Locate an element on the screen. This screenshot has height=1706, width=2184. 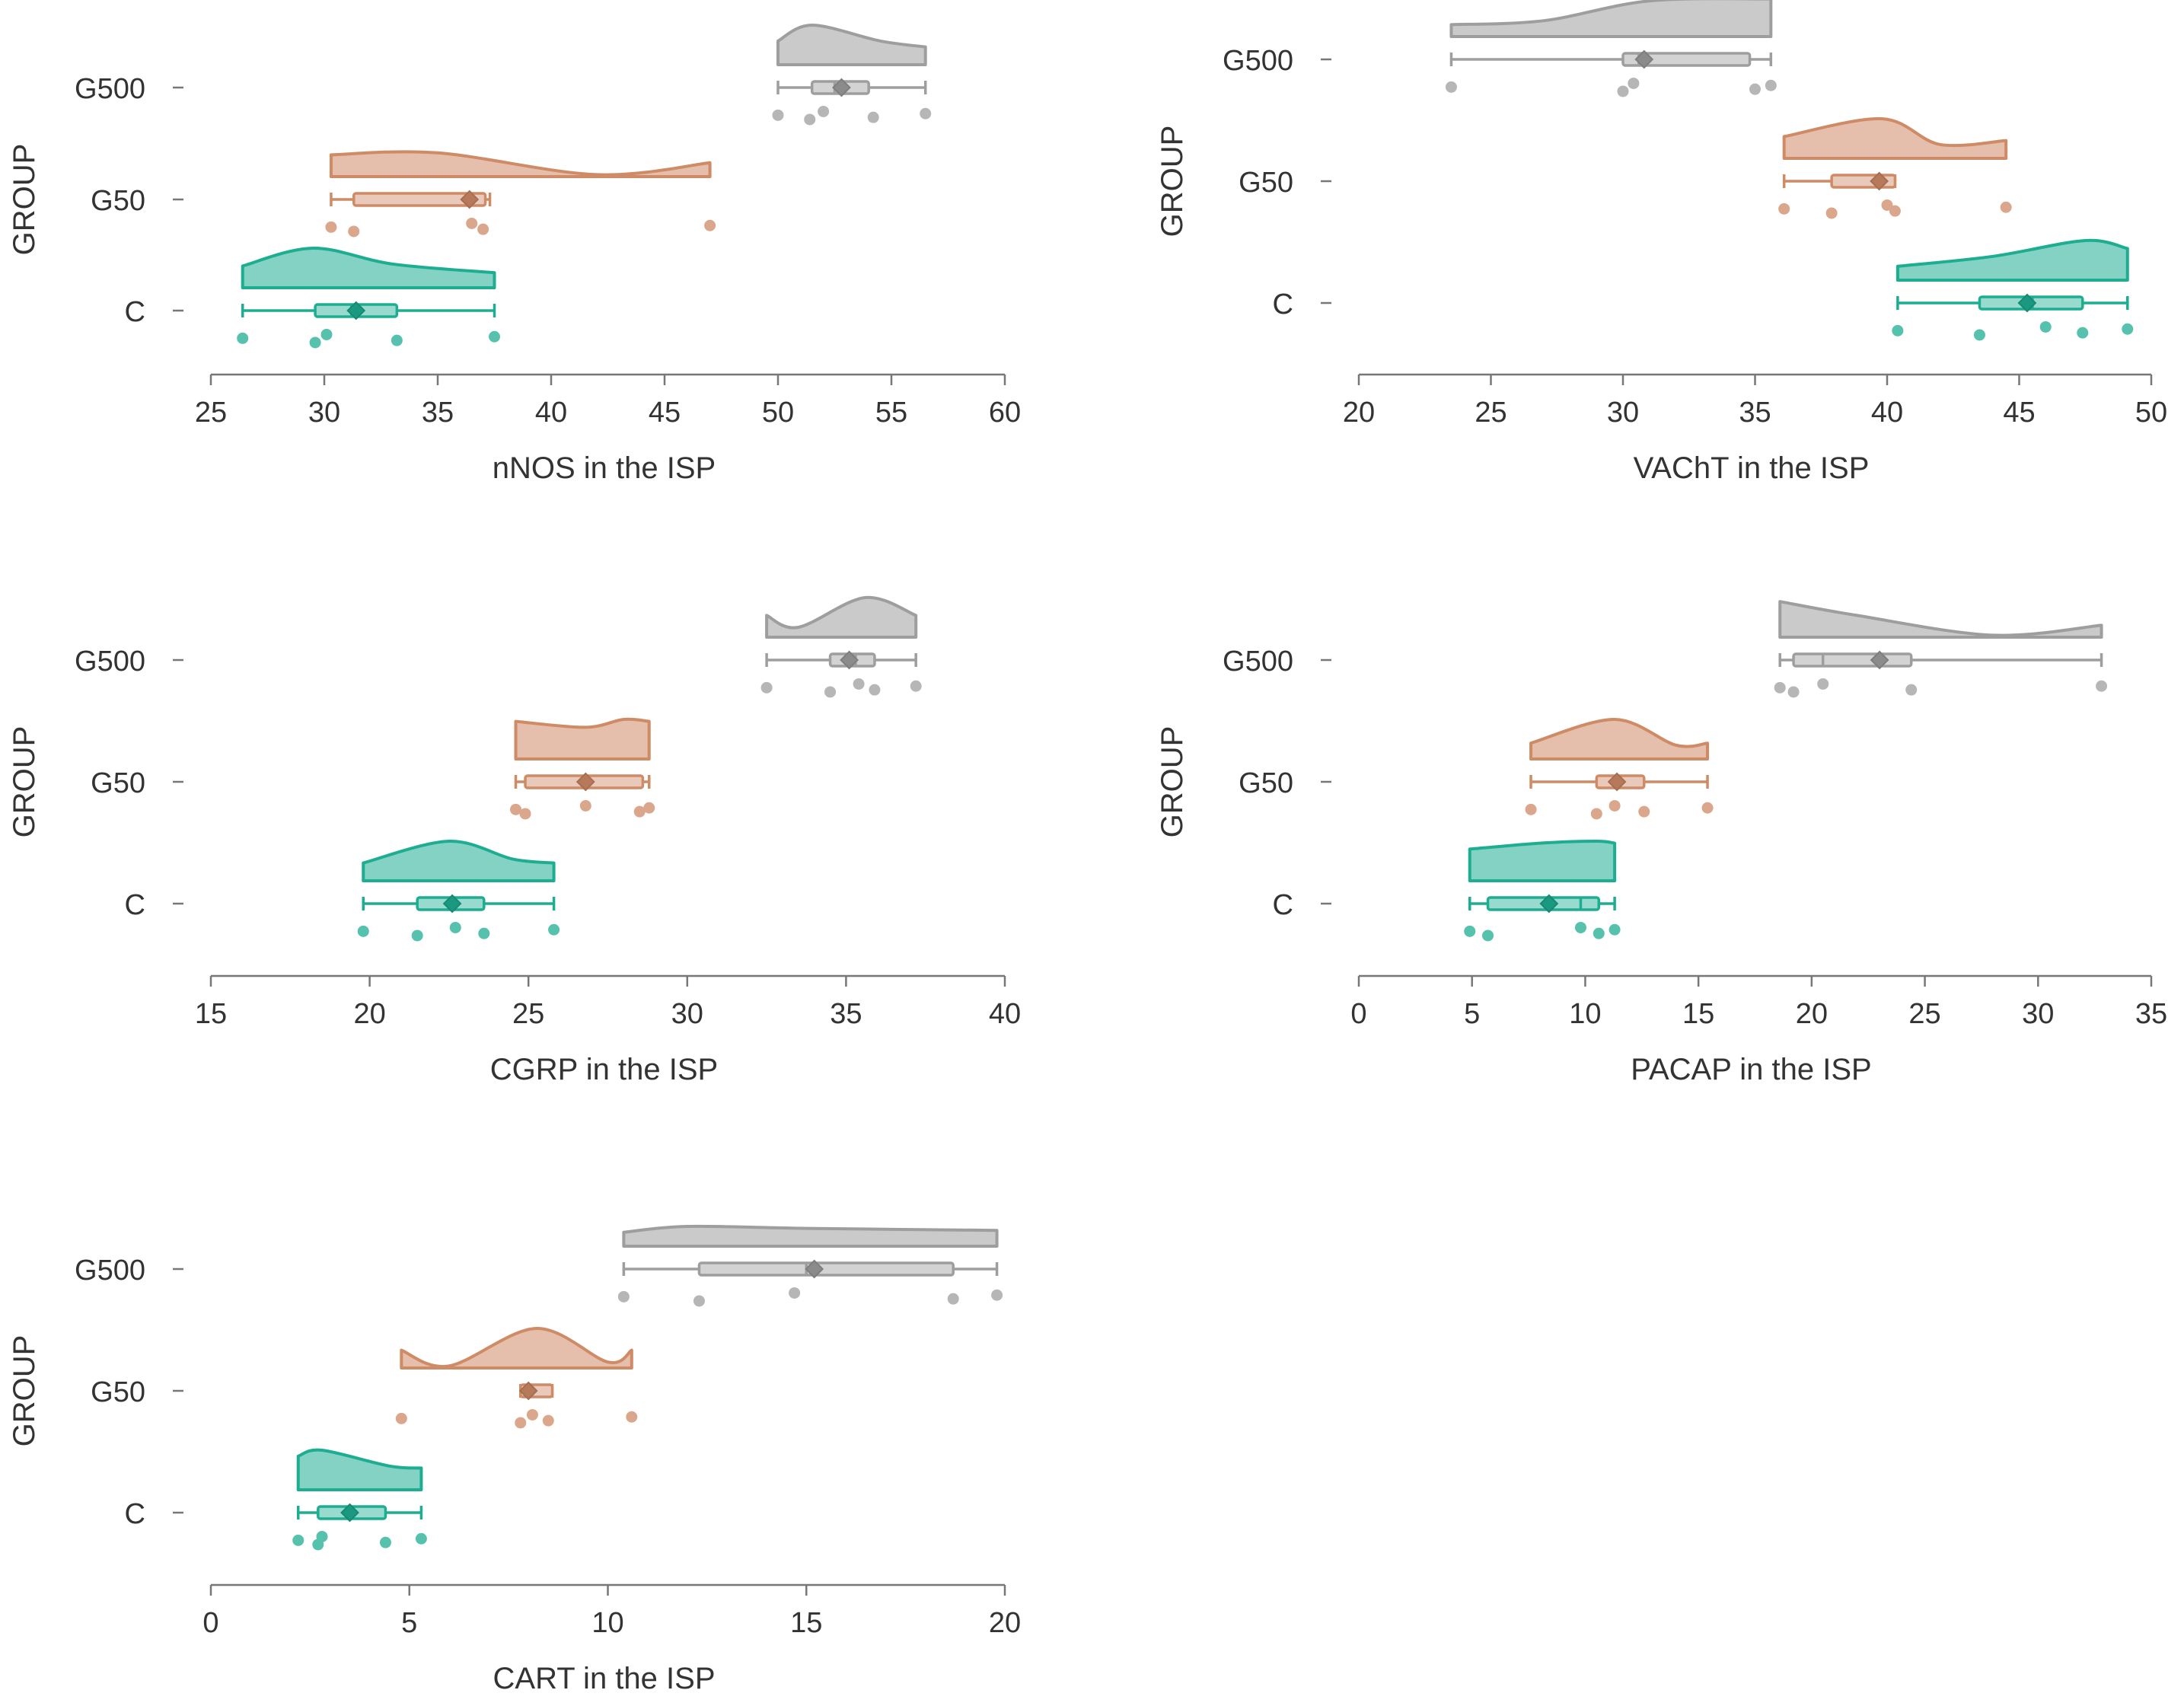
y-axis-title: GROUP is located at coordinates (24, 200).